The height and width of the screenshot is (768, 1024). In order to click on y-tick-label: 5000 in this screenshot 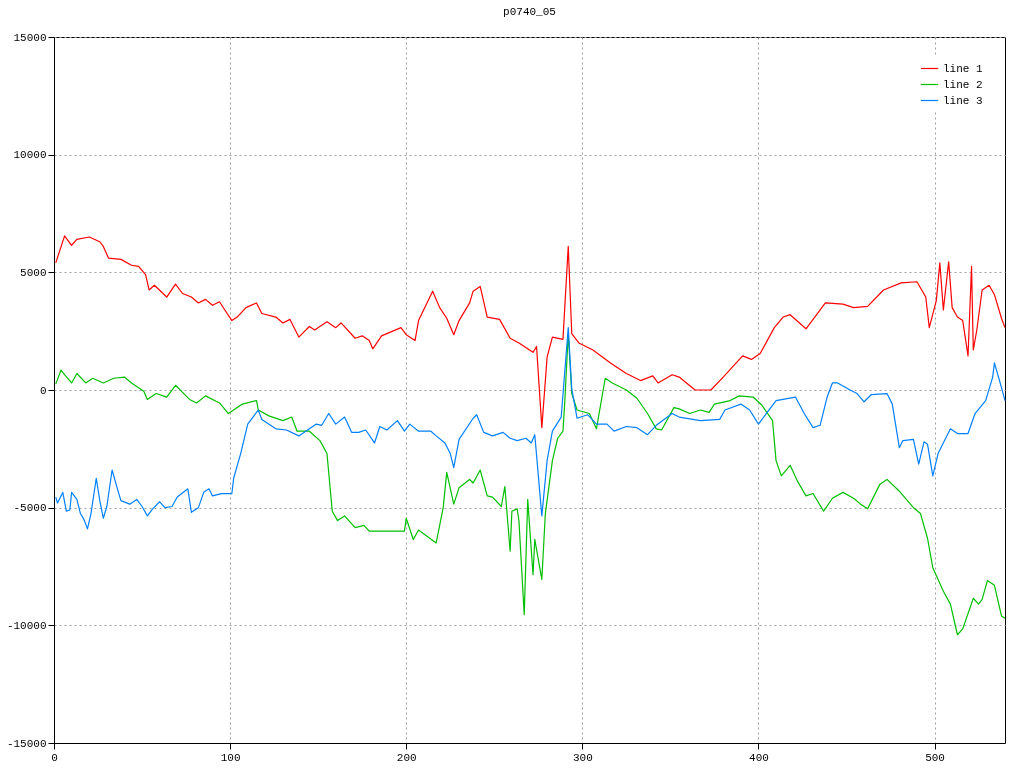, I will do `click(33, 272)`.